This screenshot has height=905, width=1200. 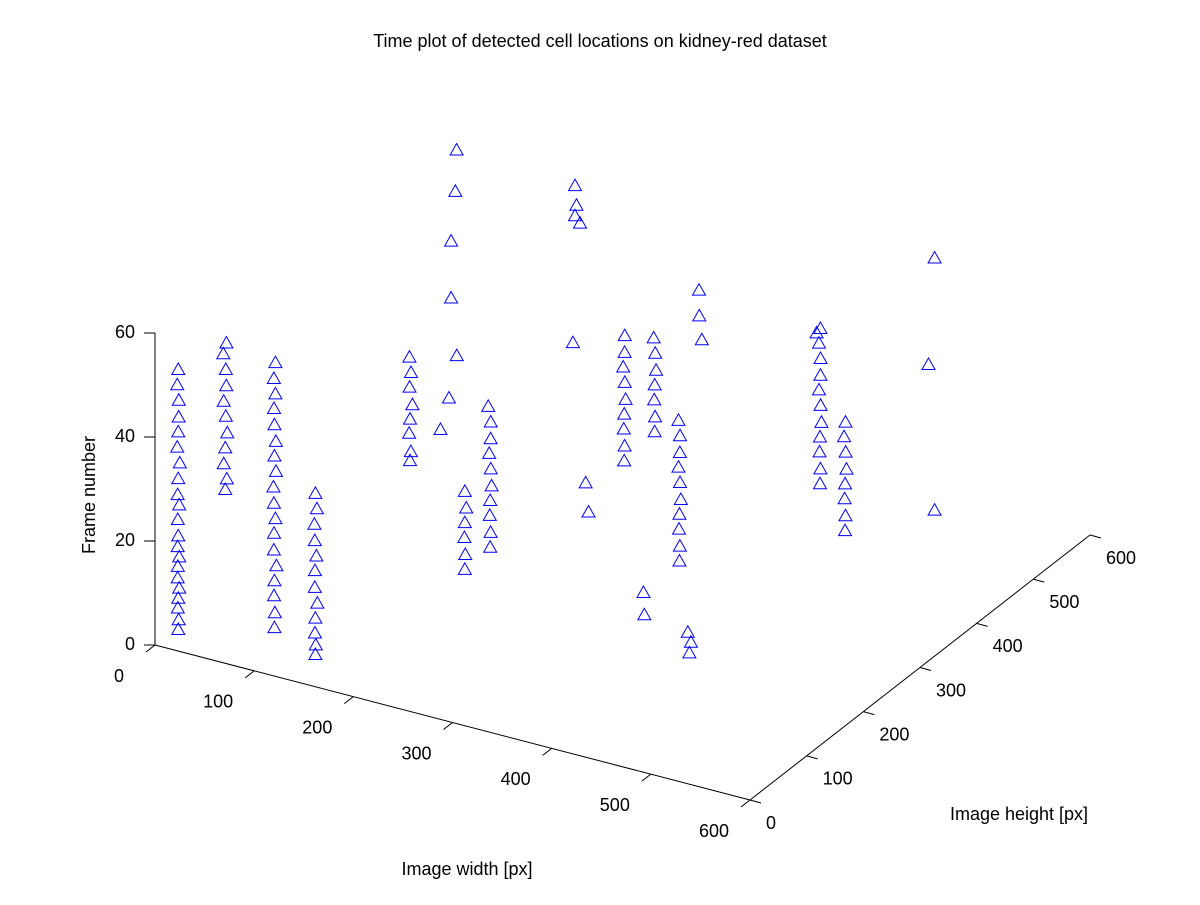 I want to click on x-tick-label: 400, so click(x=516, y=779).